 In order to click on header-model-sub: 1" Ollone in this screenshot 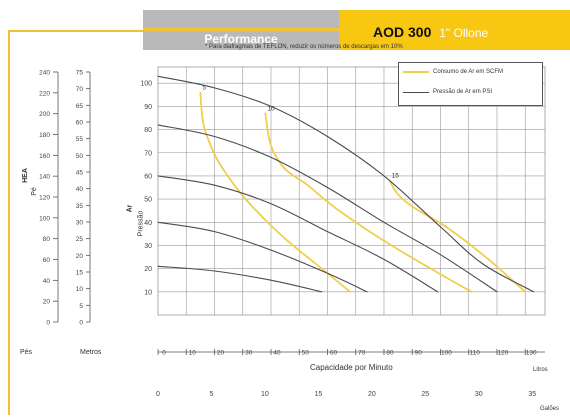, I will do `click(464, 33)`.